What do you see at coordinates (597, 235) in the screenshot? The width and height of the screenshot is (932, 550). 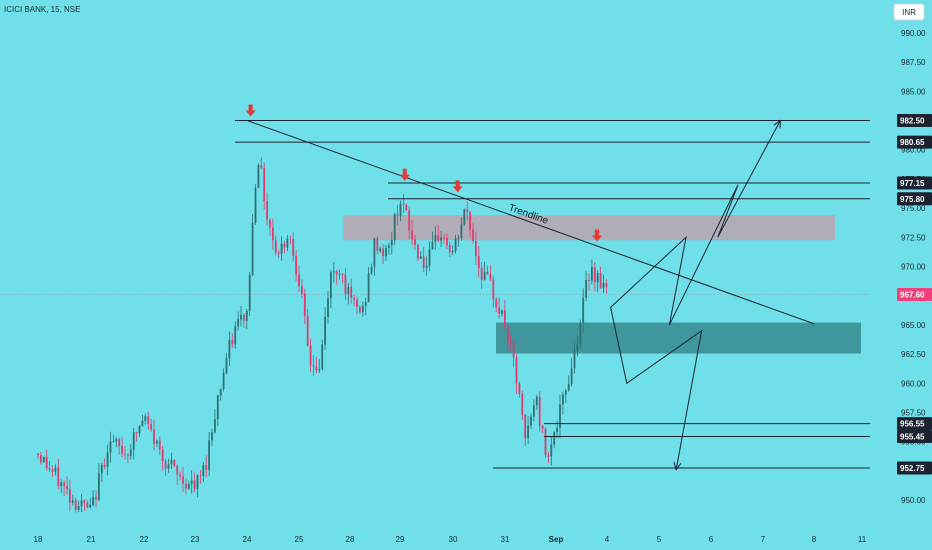 I see `peak-arrow-icon` at bounding box center [597, 235].